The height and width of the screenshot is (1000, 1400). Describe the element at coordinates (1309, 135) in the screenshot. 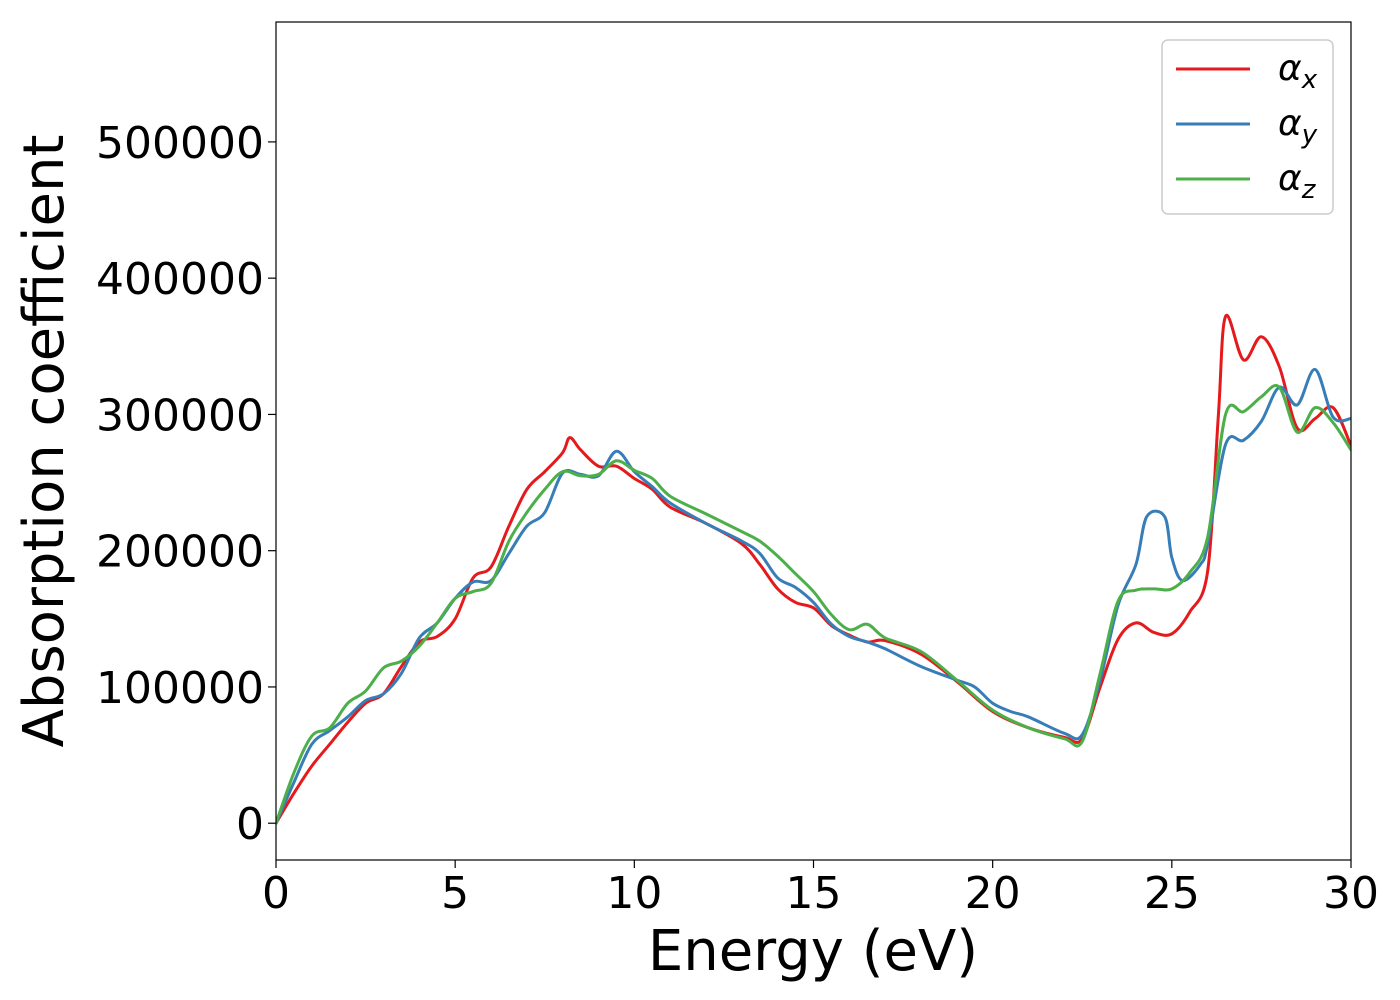

I see `legend-label-subscript: y` at that location.